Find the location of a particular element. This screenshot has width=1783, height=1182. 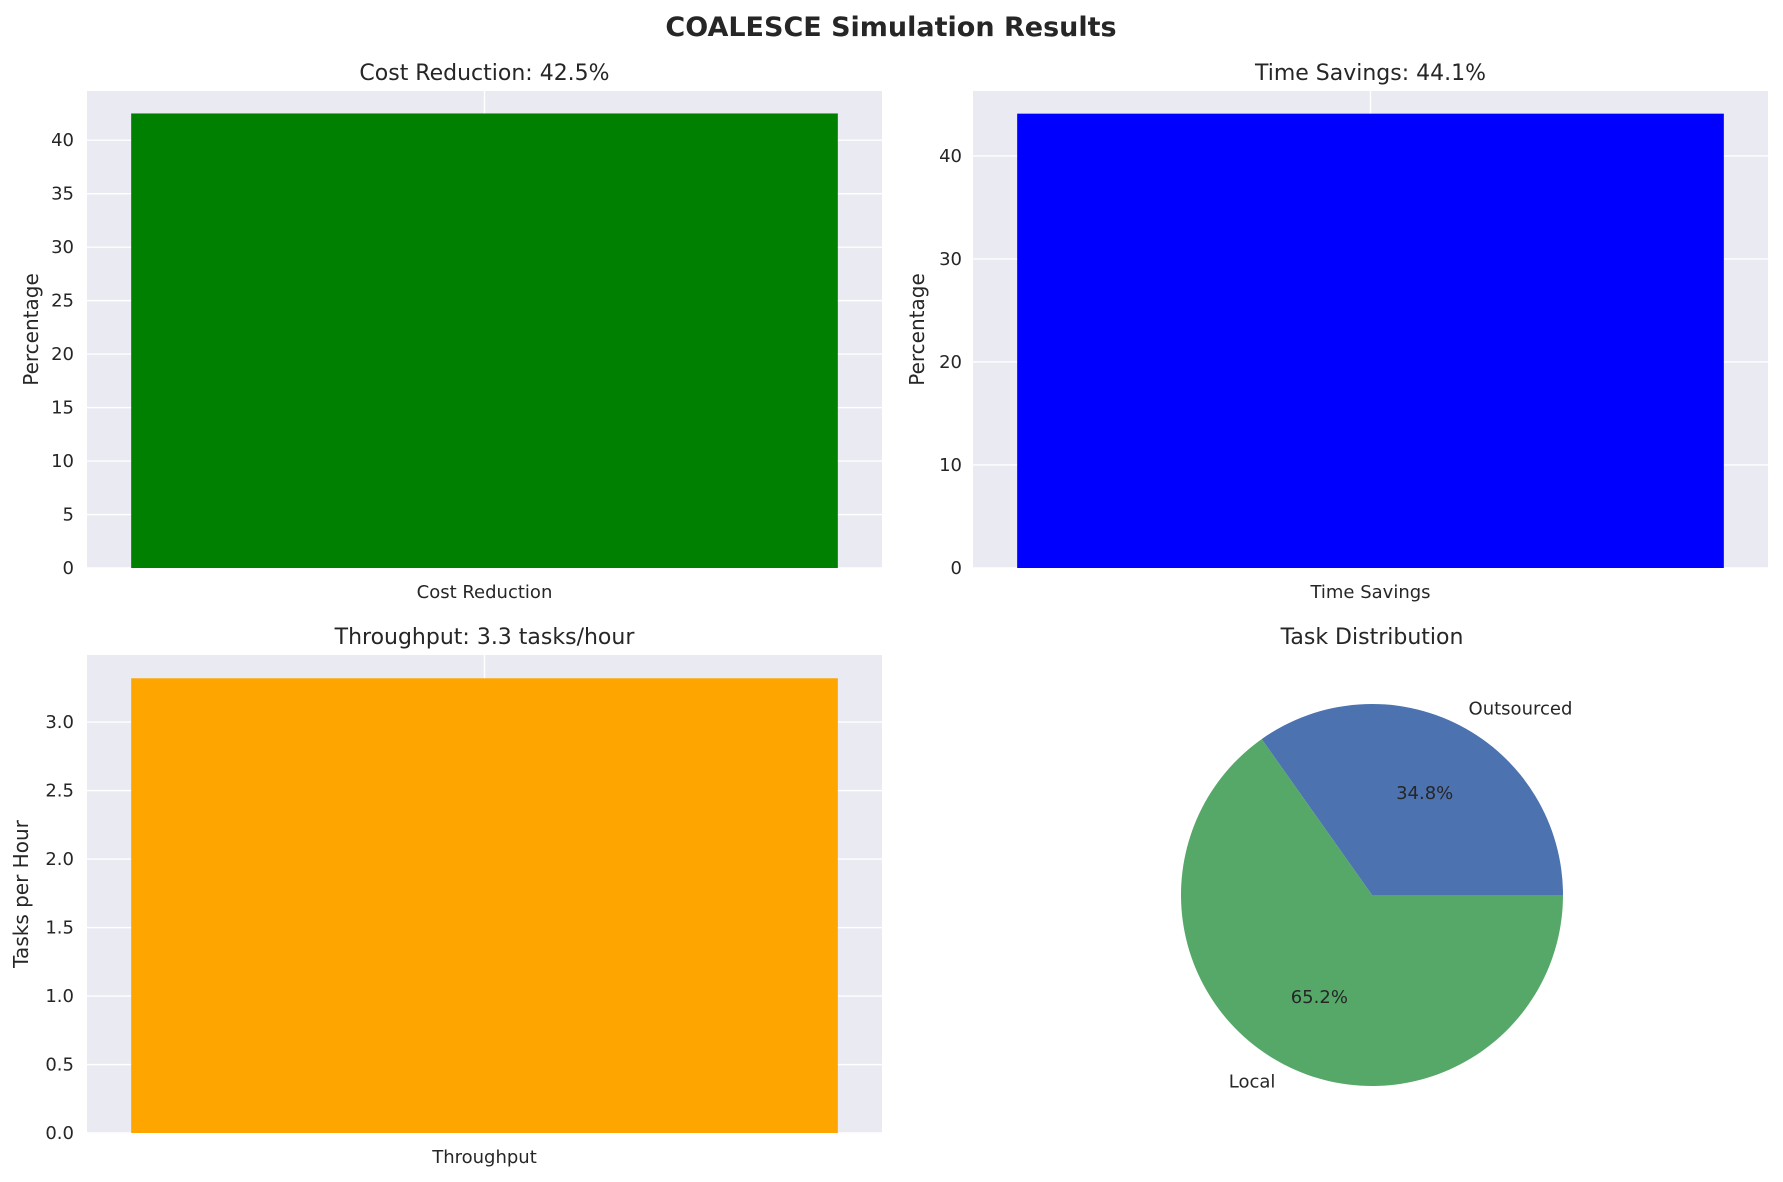

x-tick-label: Cost Reduction is located at coordinates (485, 592).